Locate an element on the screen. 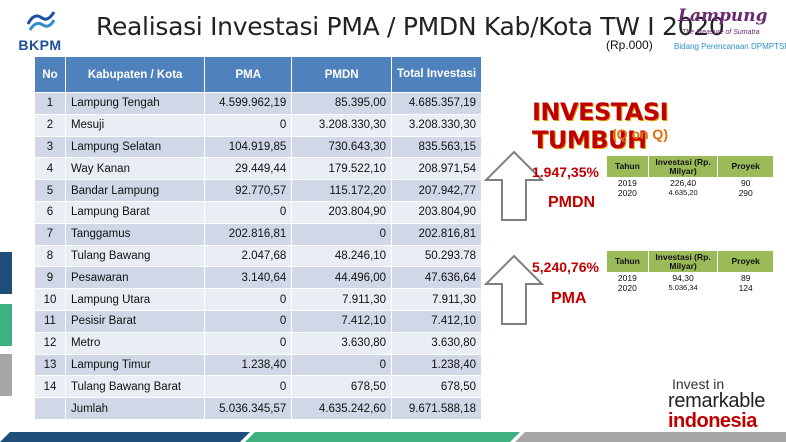  mini-cell-investasi: 4.635,20 is located at coordinates (683, 192).